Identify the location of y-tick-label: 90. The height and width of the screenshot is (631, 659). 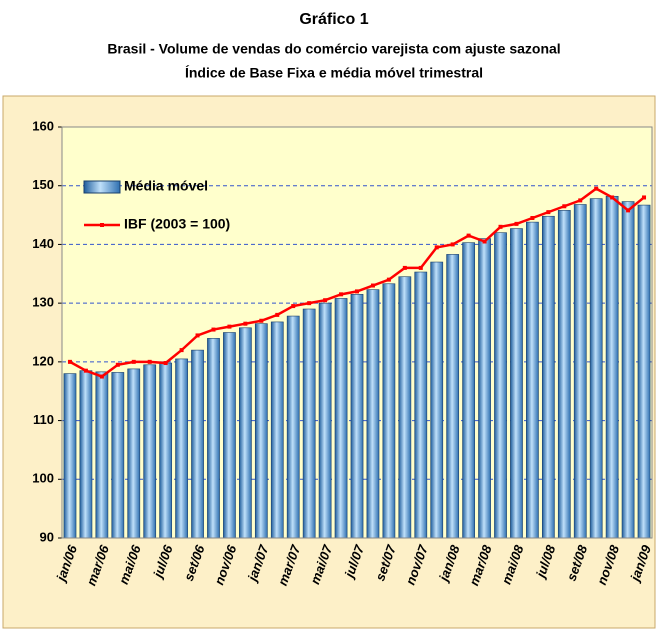
(47, 536).